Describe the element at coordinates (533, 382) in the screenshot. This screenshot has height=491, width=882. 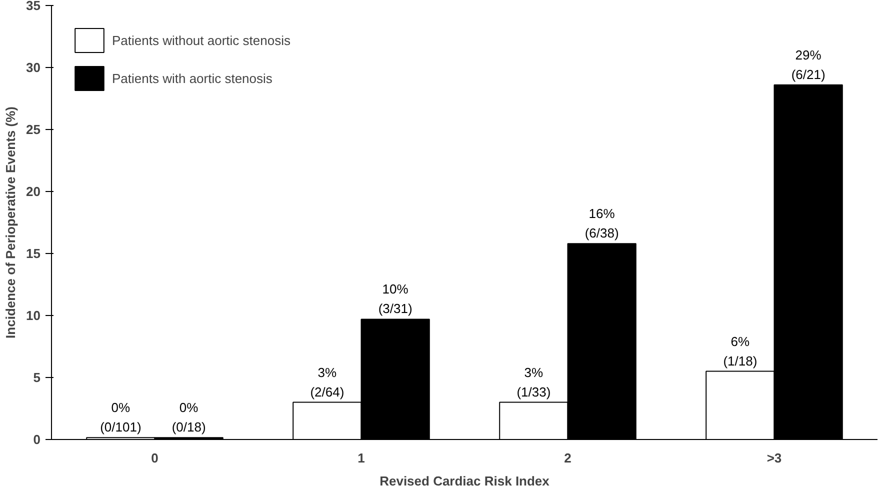
I see `data-label: 3% (1/33)` at that location.